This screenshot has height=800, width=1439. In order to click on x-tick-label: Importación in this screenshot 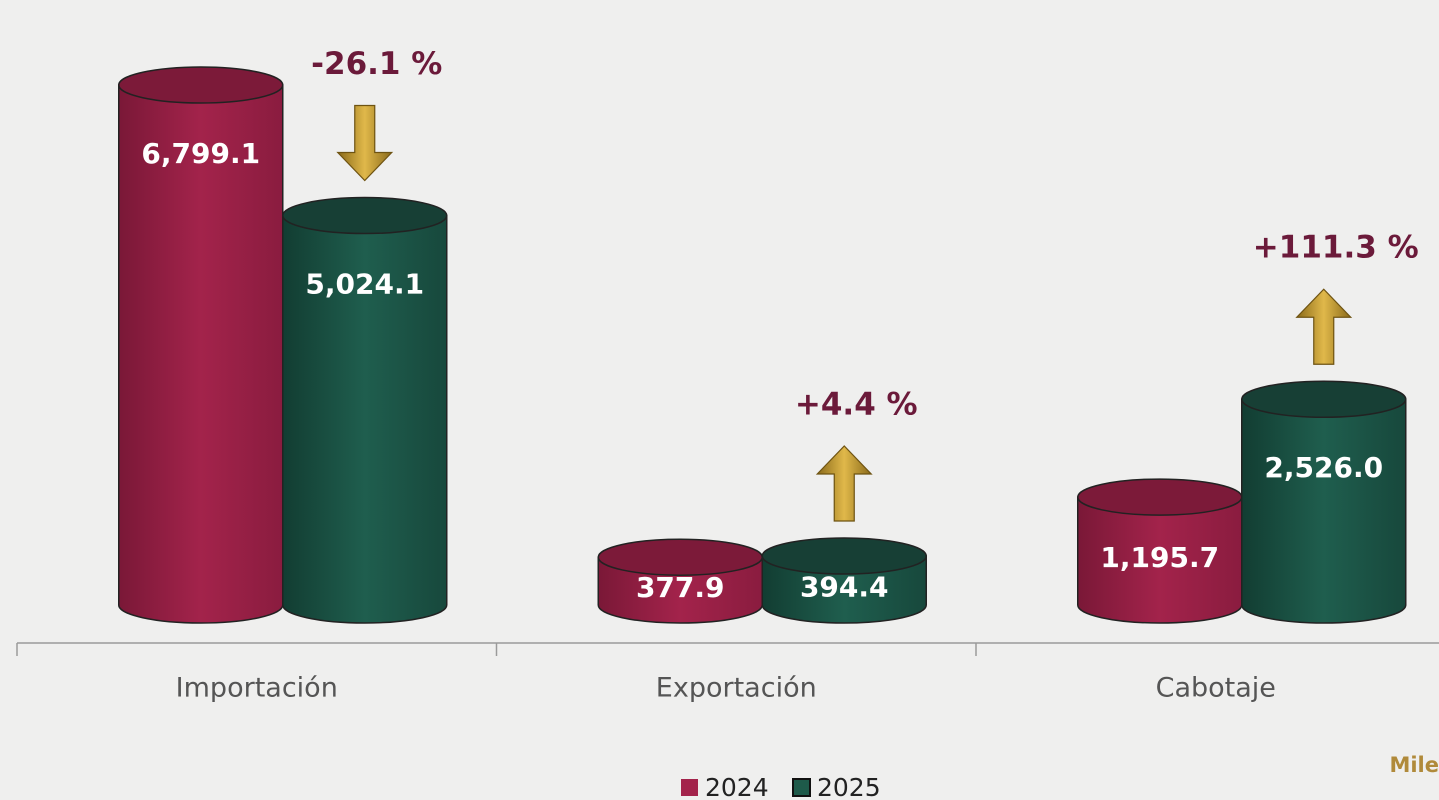, I will do `click(257, 688)`.